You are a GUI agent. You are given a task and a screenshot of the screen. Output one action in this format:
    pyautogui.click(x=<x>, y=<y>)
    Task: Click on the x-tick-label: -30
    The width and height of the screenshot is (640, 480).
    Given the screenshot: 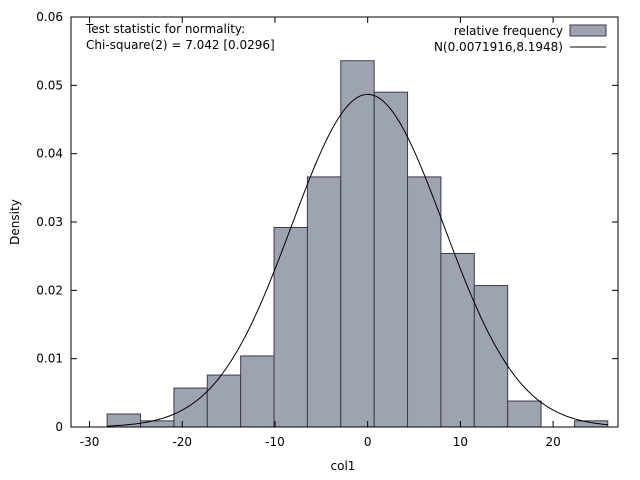 What is the action you would take?
    pyautogui.click(x=90, y=442)
    